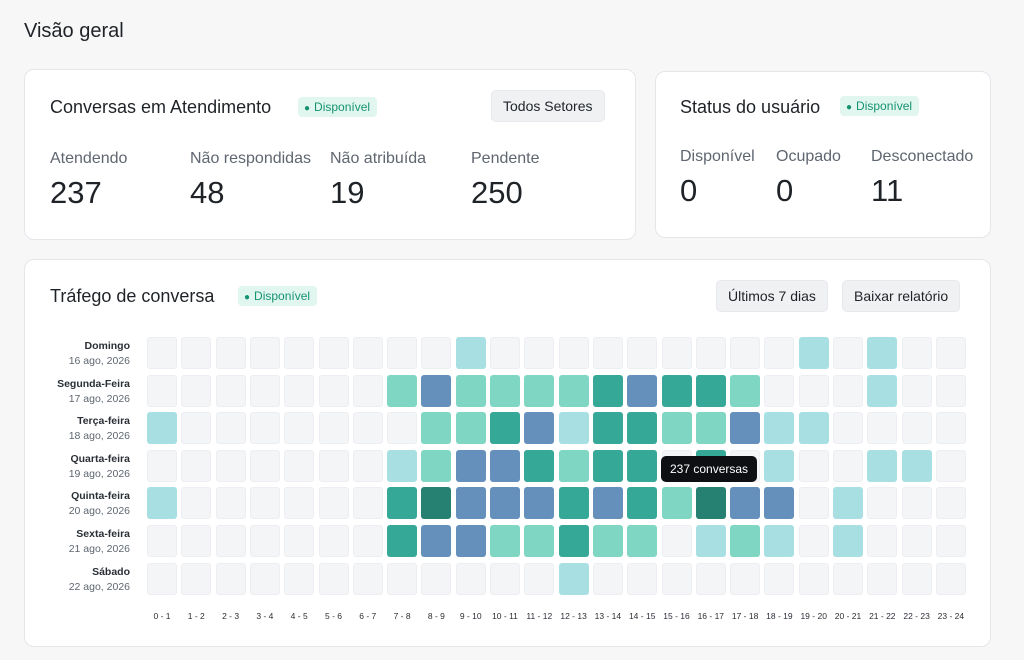 The width and height of the screenshot is (1024, 660). I want to click on ultimos-7-dias-button: Últimos 7 dias, so click(772, 296).